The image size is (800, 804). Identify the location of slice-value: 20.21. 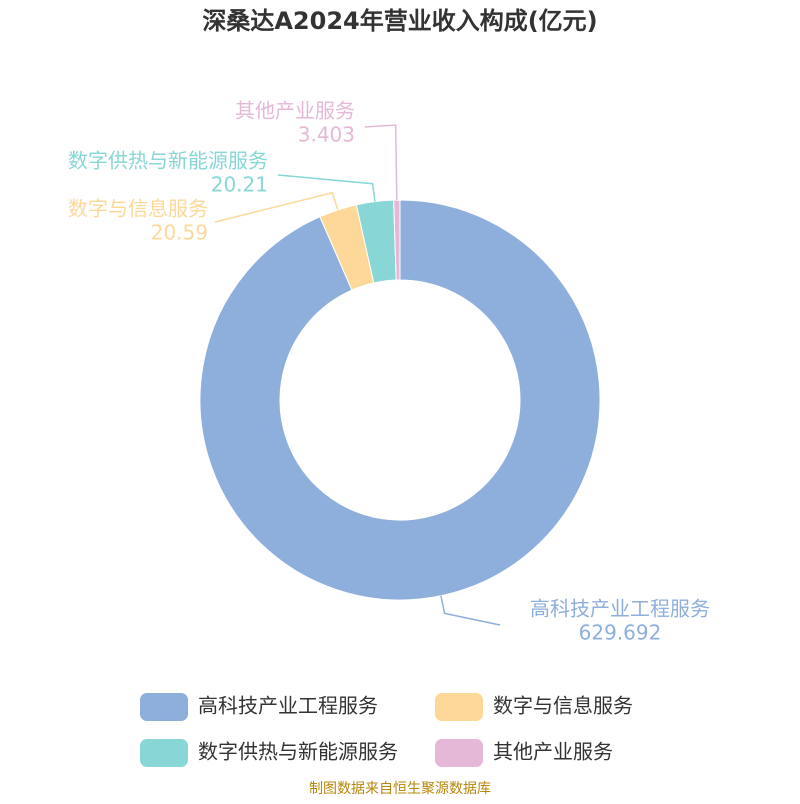
(239, 185).